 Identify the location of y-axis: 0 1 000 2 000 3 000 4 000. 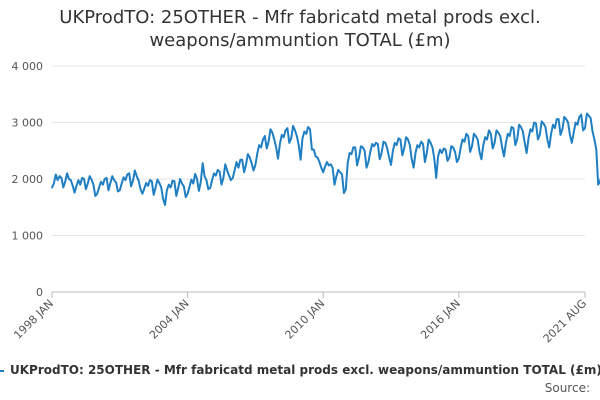
(28, 179).